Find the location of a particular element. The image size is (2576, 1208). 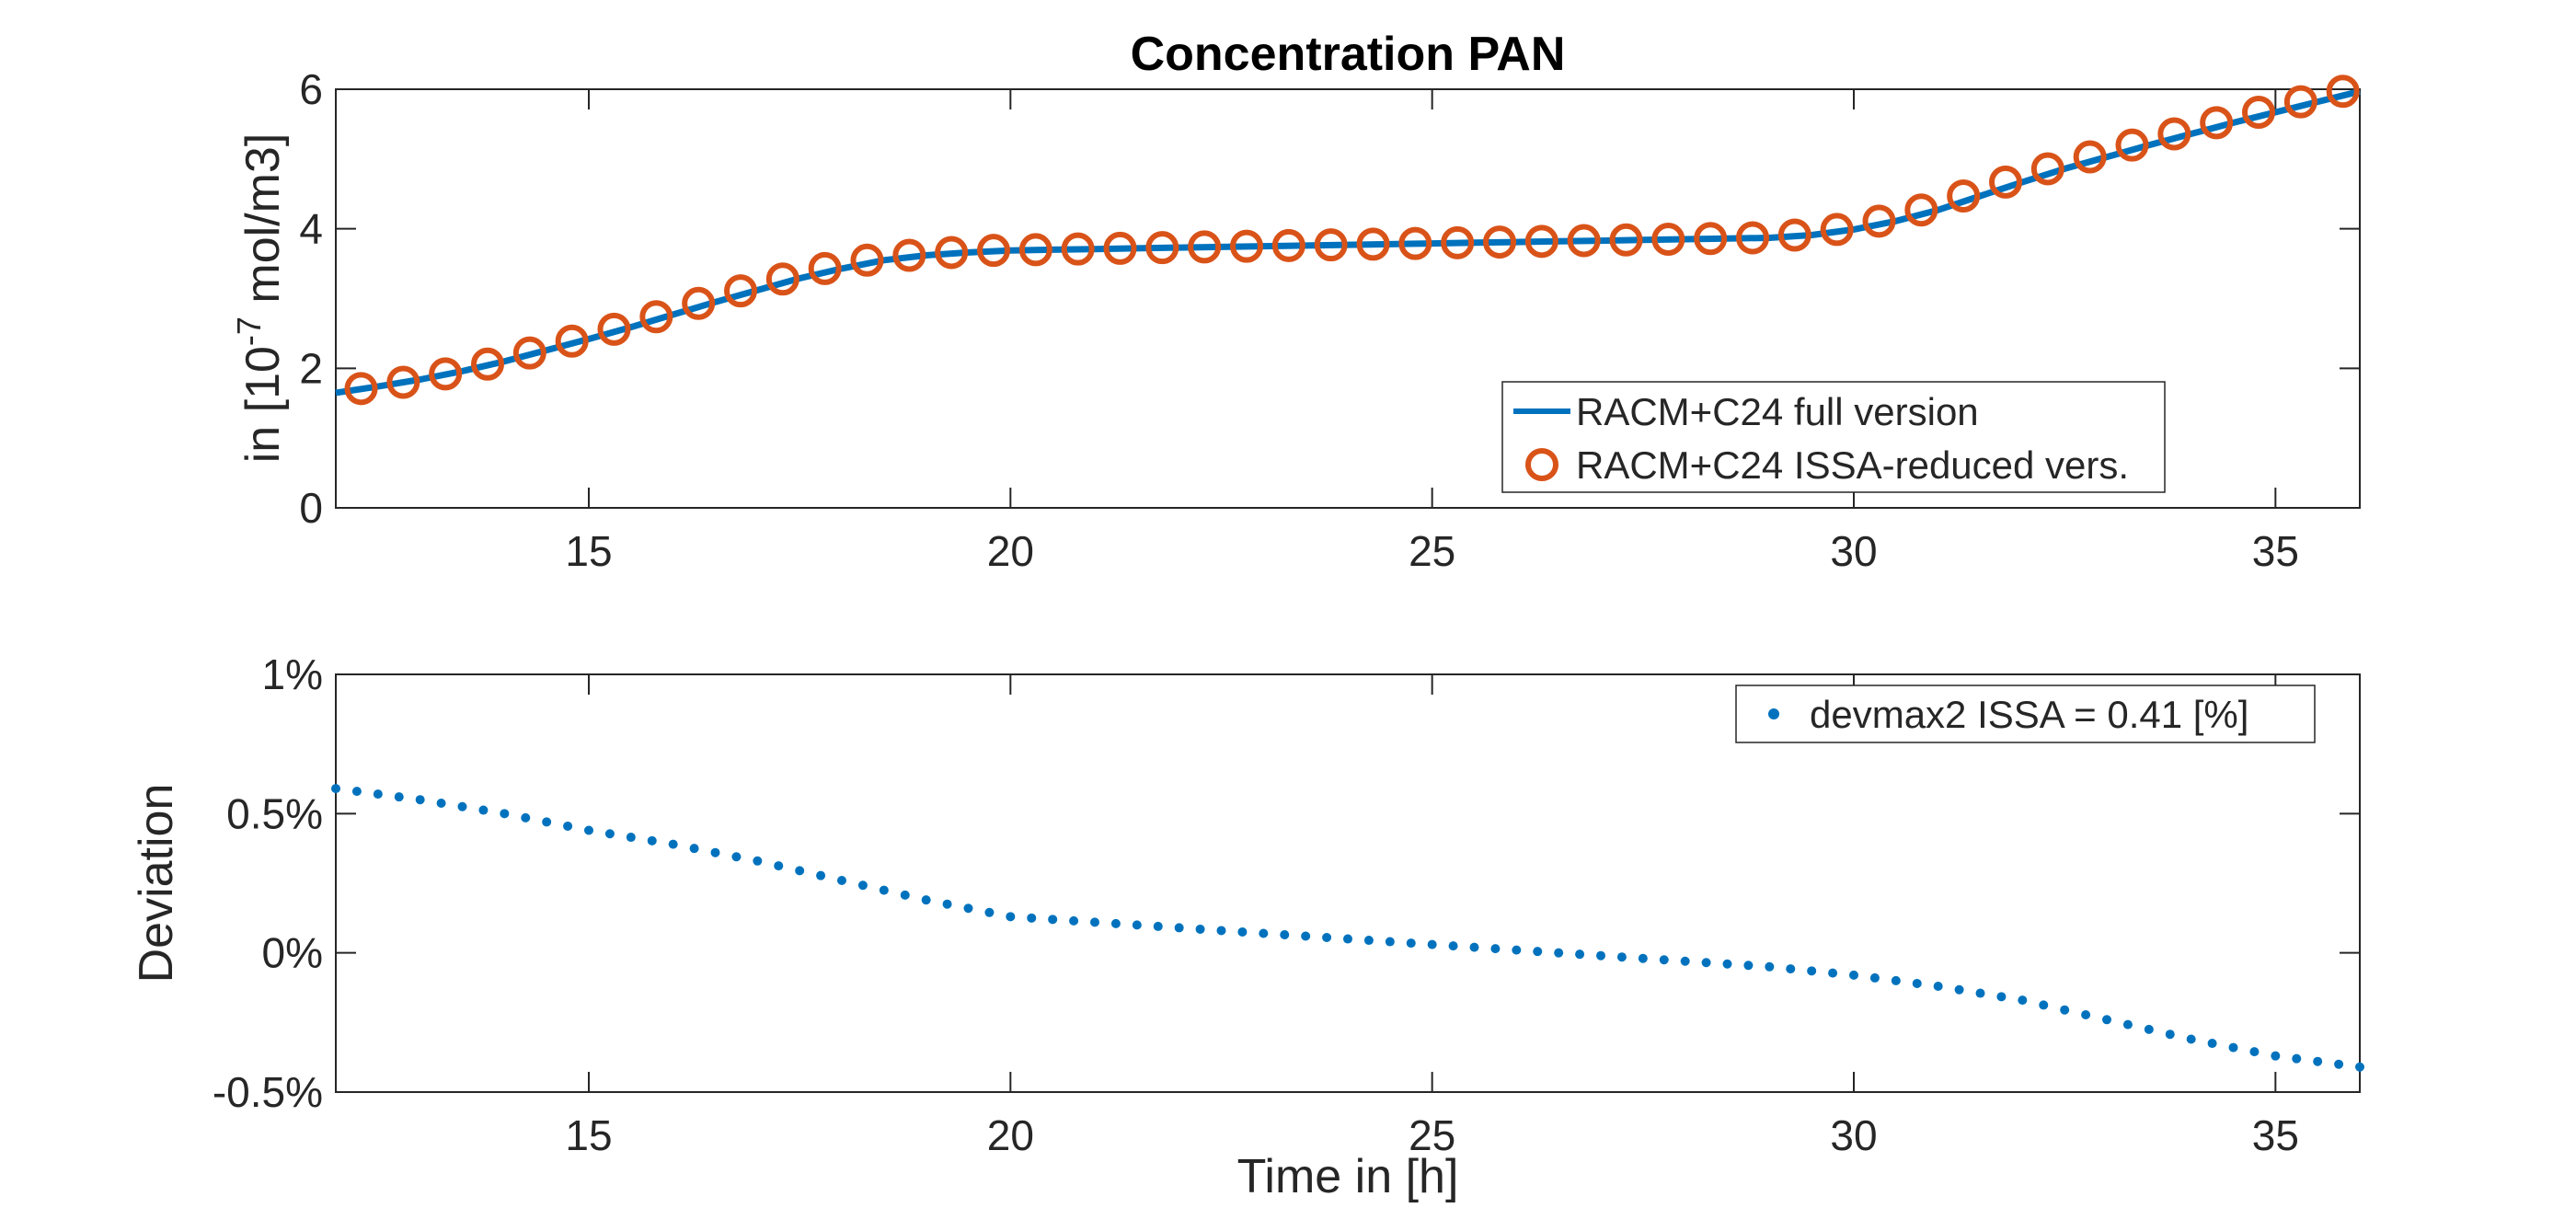

bottom-xtick-label: 25 is located at coordinates (1432, 1135).